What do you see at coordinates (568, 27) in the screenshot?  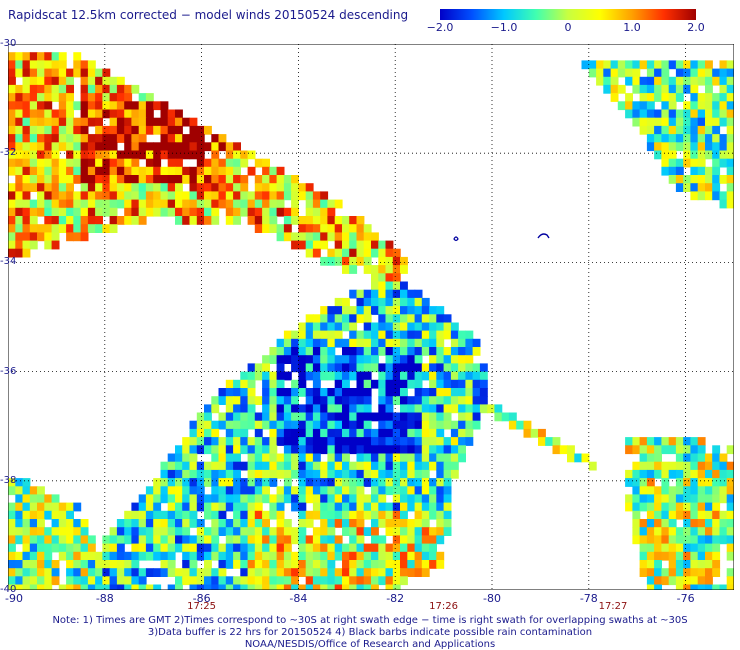 I see `colorbar-tick-label: 0` at bounding box center [568, 27].